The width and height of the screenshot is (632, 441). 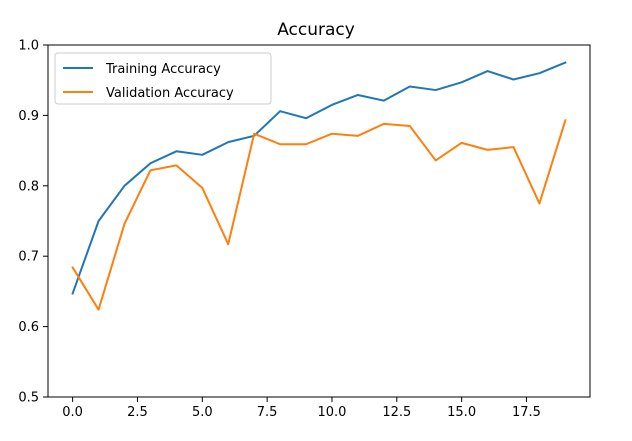 What do you see at coordinates (316, 30) in the screenshot?
I see `chart-title: Accuracy` at bounding box center [316, 30].